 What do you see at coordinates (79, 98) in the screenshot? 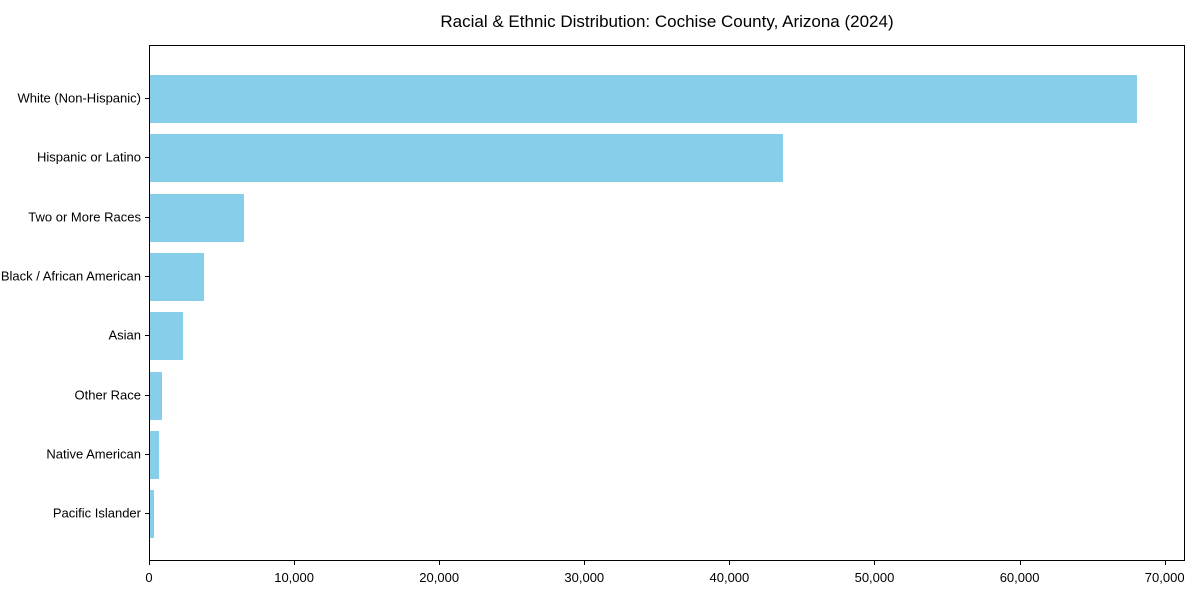
I see `y-axis-label-white-non-hispanic: White (Non-Hispanic)` at bounding box center [79, 98].